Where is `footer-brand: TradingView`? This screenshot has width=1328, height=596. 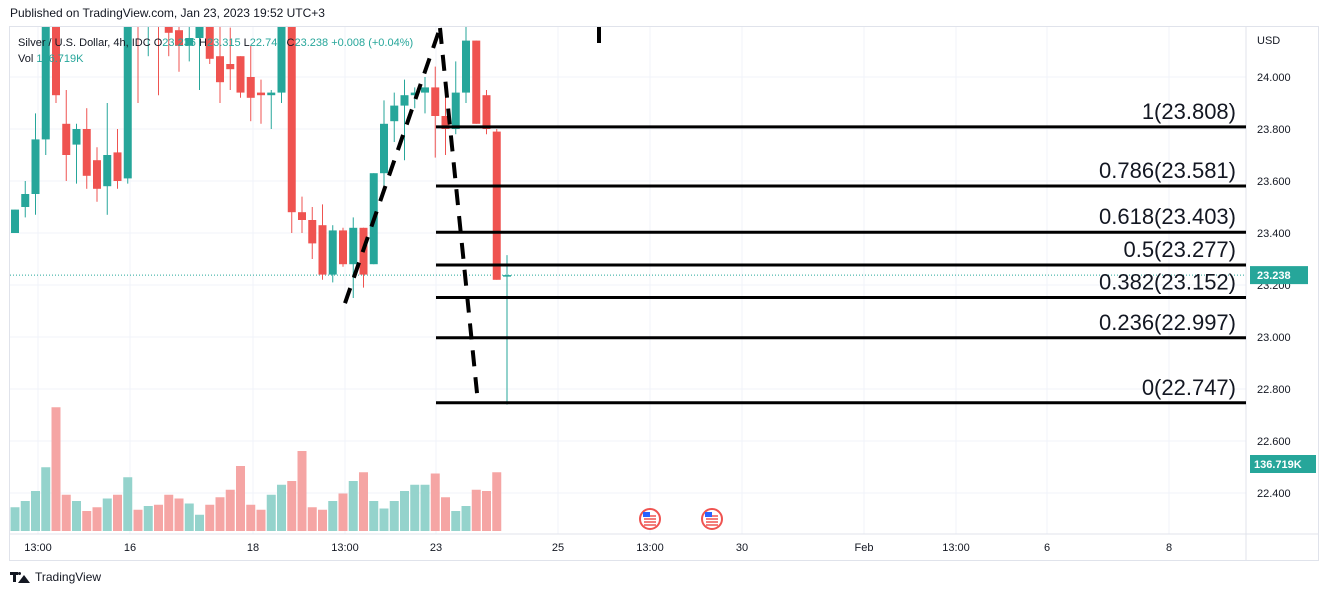 footer-brand: TradingView is located at coordinates (55, 577).